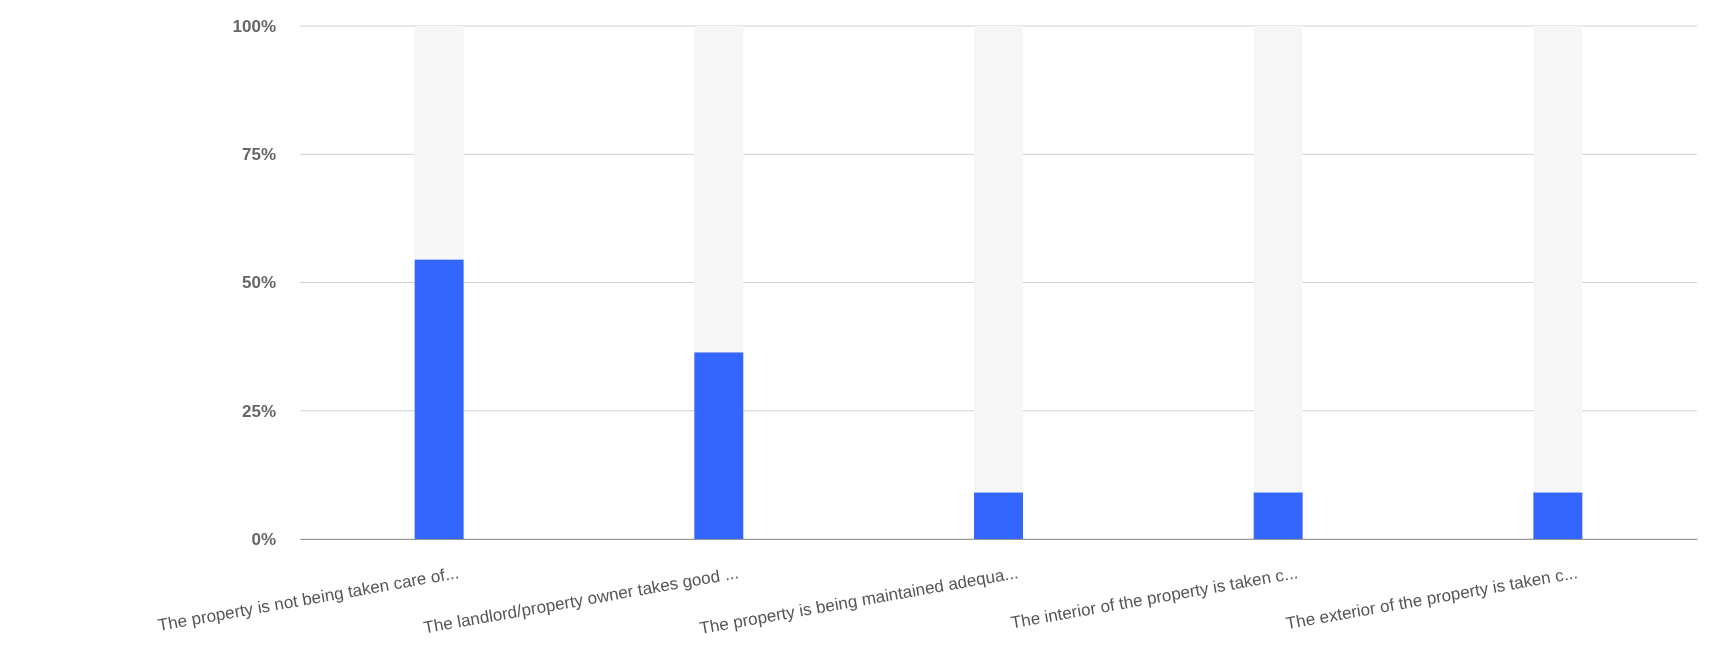 The width and height of the screenshot is (1711, 668). Describe the element at coordinates (263, 539) in the screenshot. I see `y-tick-label: 0%` at that location.